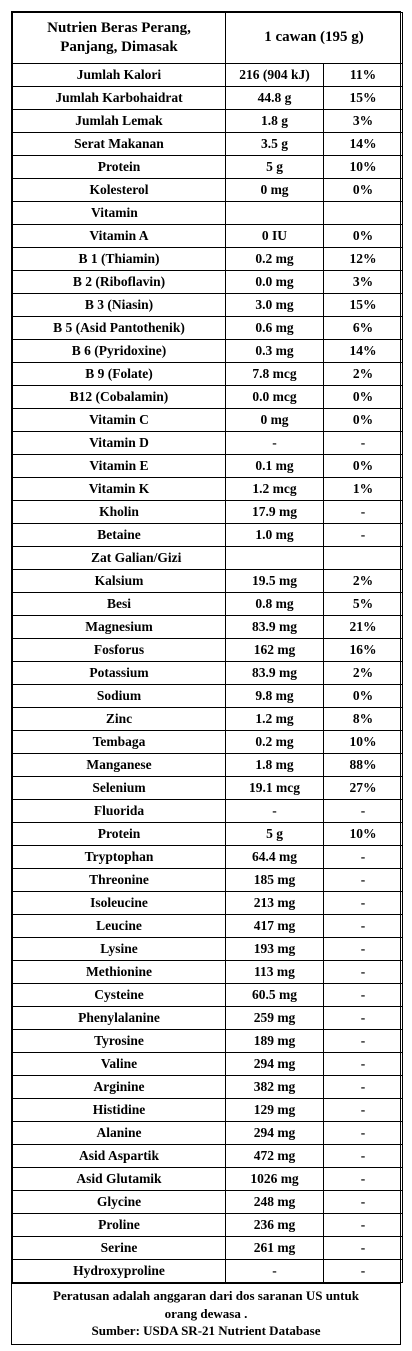  What do you see at coordinates (274, 1087) in the screenshot?
I see `nutrient-amount: 382 mg` at bounding box center [274, 1087].